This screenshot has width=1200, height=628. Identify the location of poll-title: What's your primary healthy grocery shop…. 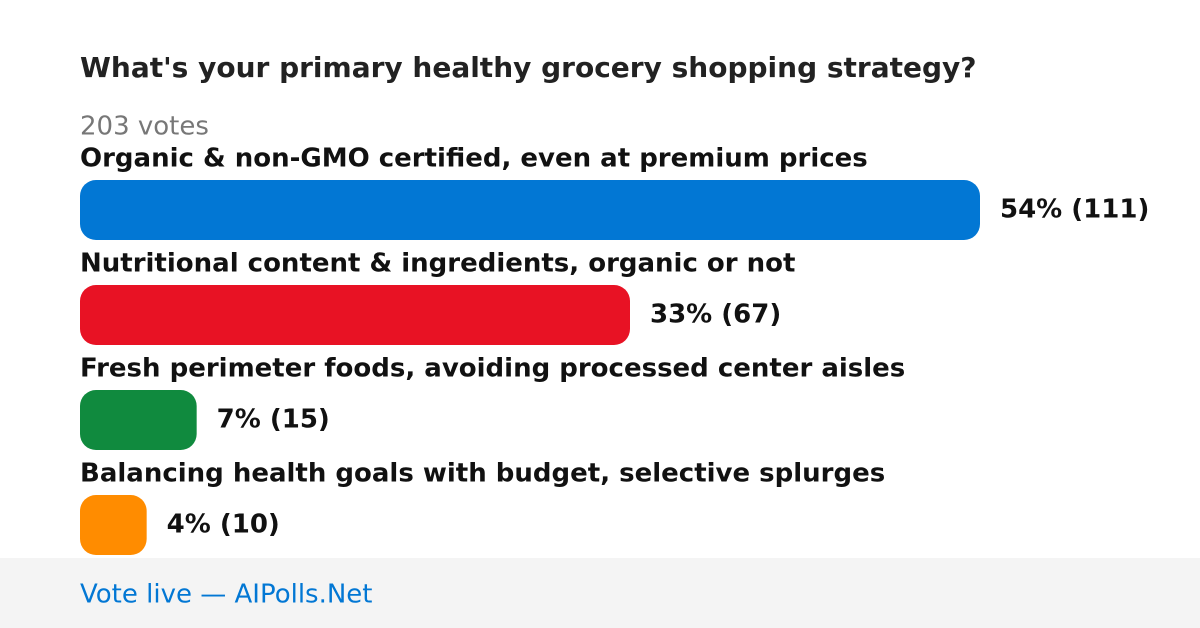
(528, 67).